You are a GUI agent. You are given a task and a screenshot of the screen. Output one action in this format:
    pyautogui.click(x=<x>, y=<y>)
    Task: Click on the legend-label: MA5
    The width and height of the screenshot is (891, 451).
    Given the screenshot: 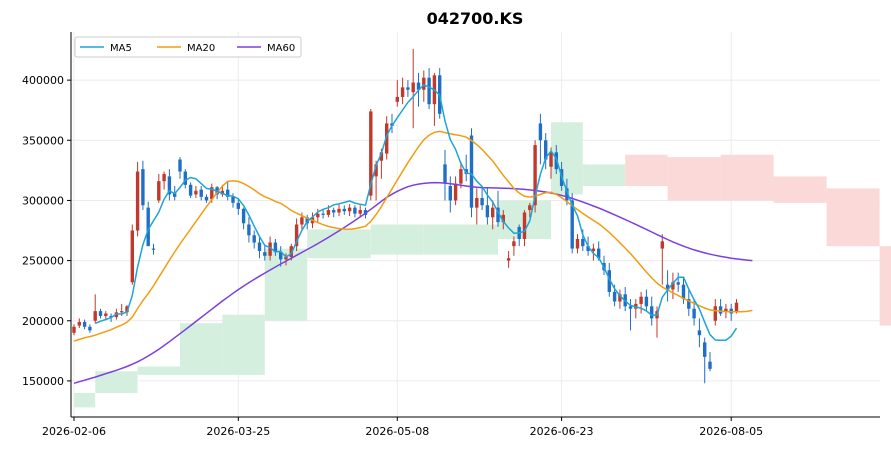 What is the action you would take?
    pyautogui.click(x=121, y=48)
    